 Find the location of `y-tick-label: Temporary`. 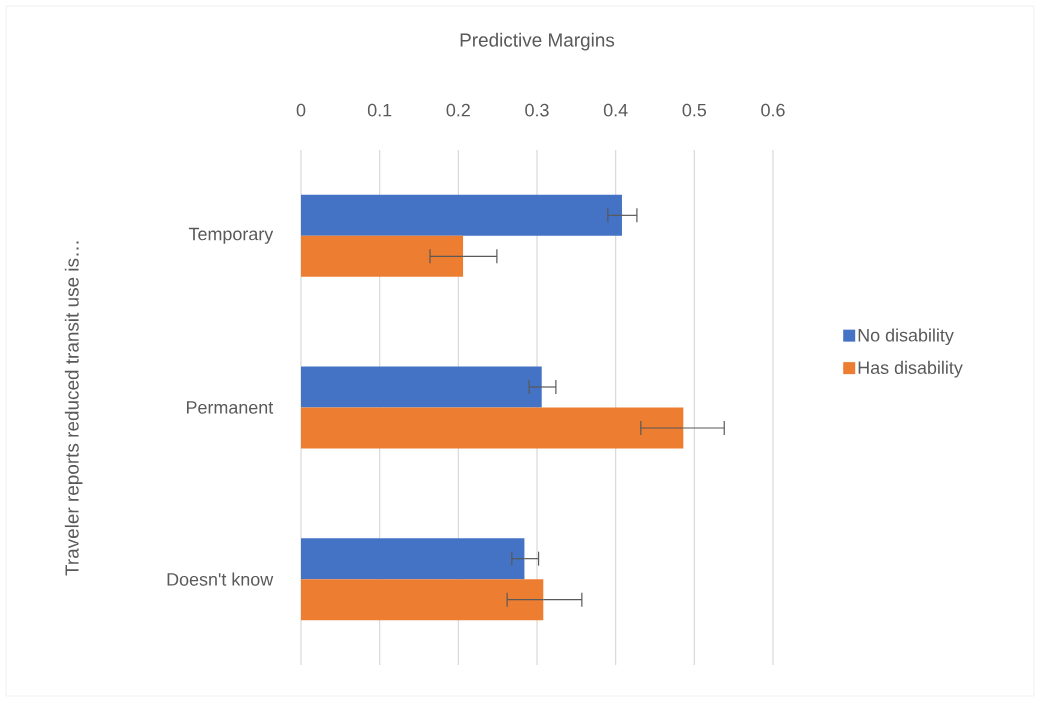

y-tick-label: Temporary is located at coordinates (231, 235).